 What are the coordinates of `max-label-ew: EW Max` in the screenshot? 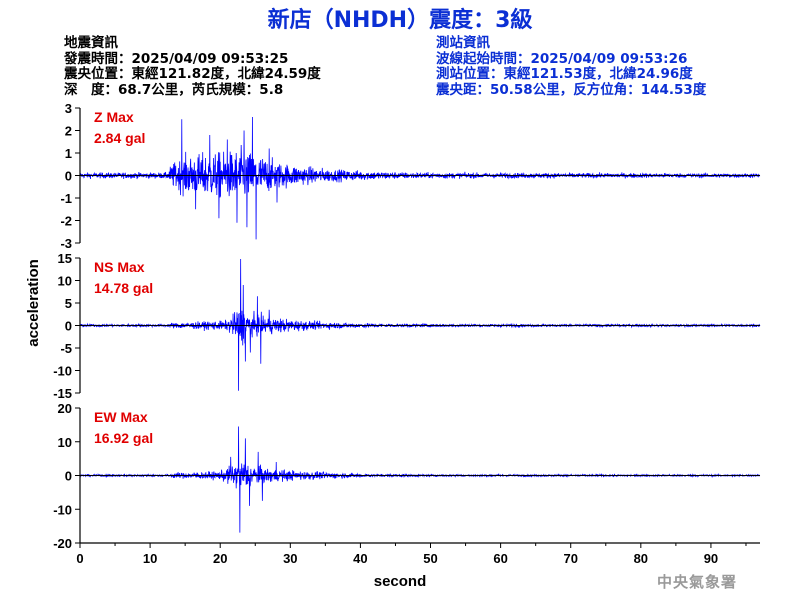 It's located at (121, 417).